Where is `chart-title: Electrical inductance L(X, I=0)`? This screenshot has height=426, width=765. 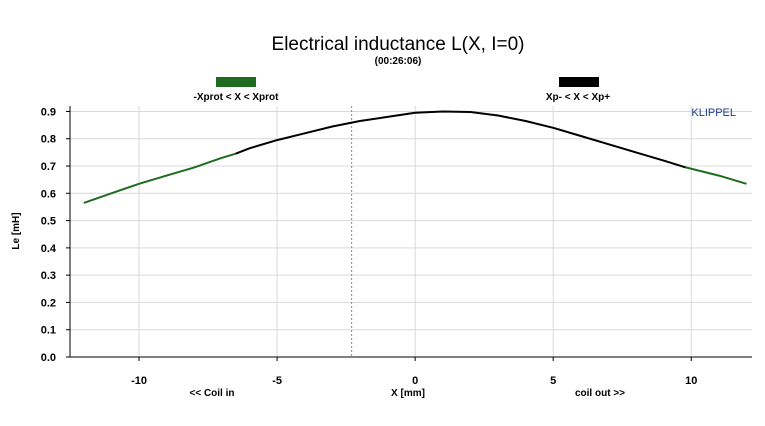
chart-title: Electrical inductance L(X, I=0) is located at coordinates (398, 44).